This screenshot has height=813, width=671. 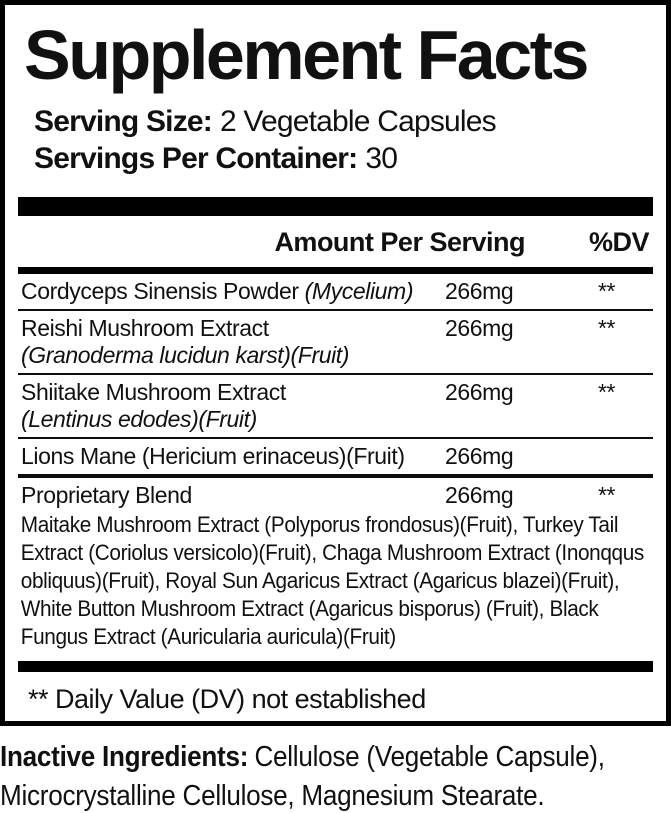 What do you see at coordinates (306, 55) in the screenshot?
I see `panel-title: Supplement Facts` at bounding box center [306, 55].